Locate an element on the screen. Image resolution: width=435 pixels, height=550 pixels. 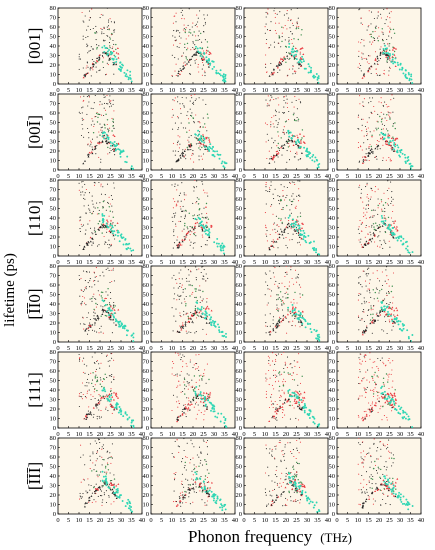
x-tick-label: 40 is located at coordinates (328, 176).